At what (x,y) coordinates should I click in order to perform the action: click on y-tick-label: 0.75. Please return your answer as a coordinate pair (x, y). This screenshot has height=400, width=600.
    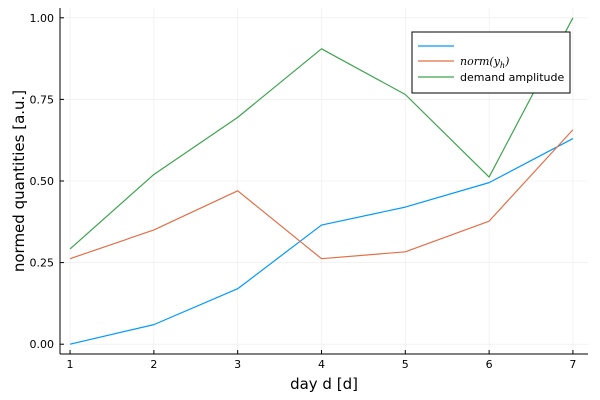
    Looking at the image, I should click on (42, 99).